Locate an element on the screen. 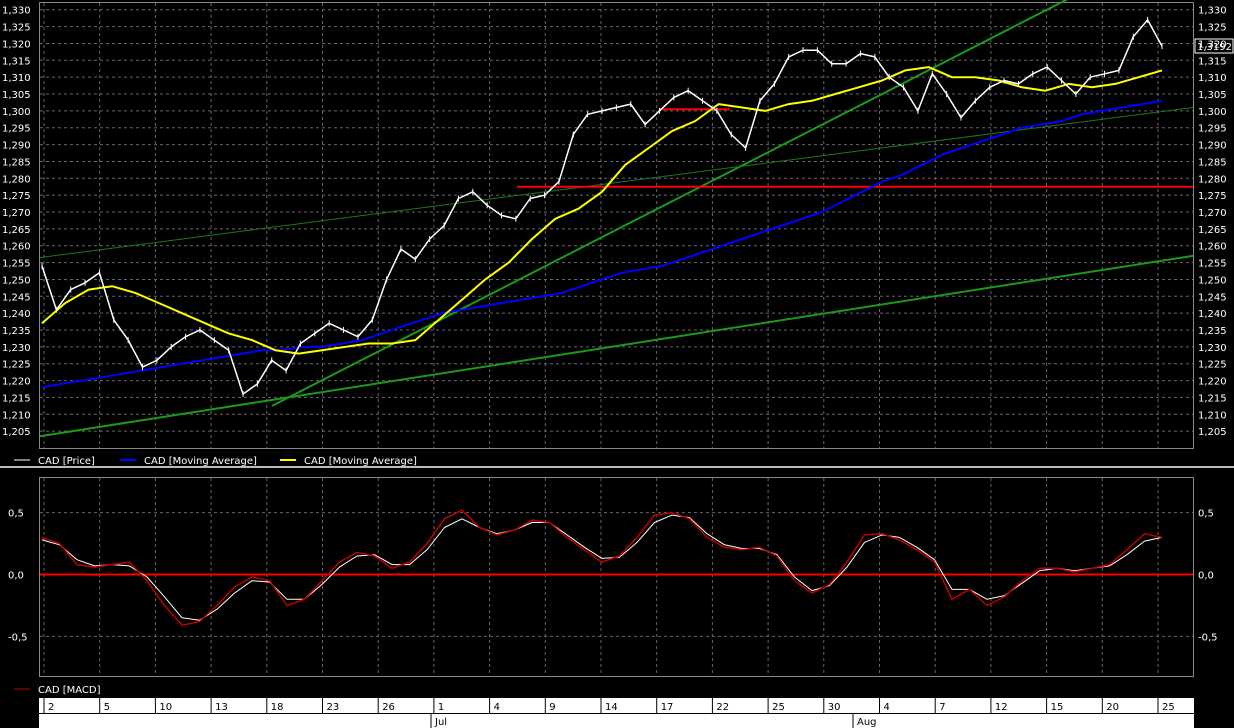 The width and height of the screenshot is (1234, 728). y-tick-label-left: 0,0 is located at coordinates (16, 576).